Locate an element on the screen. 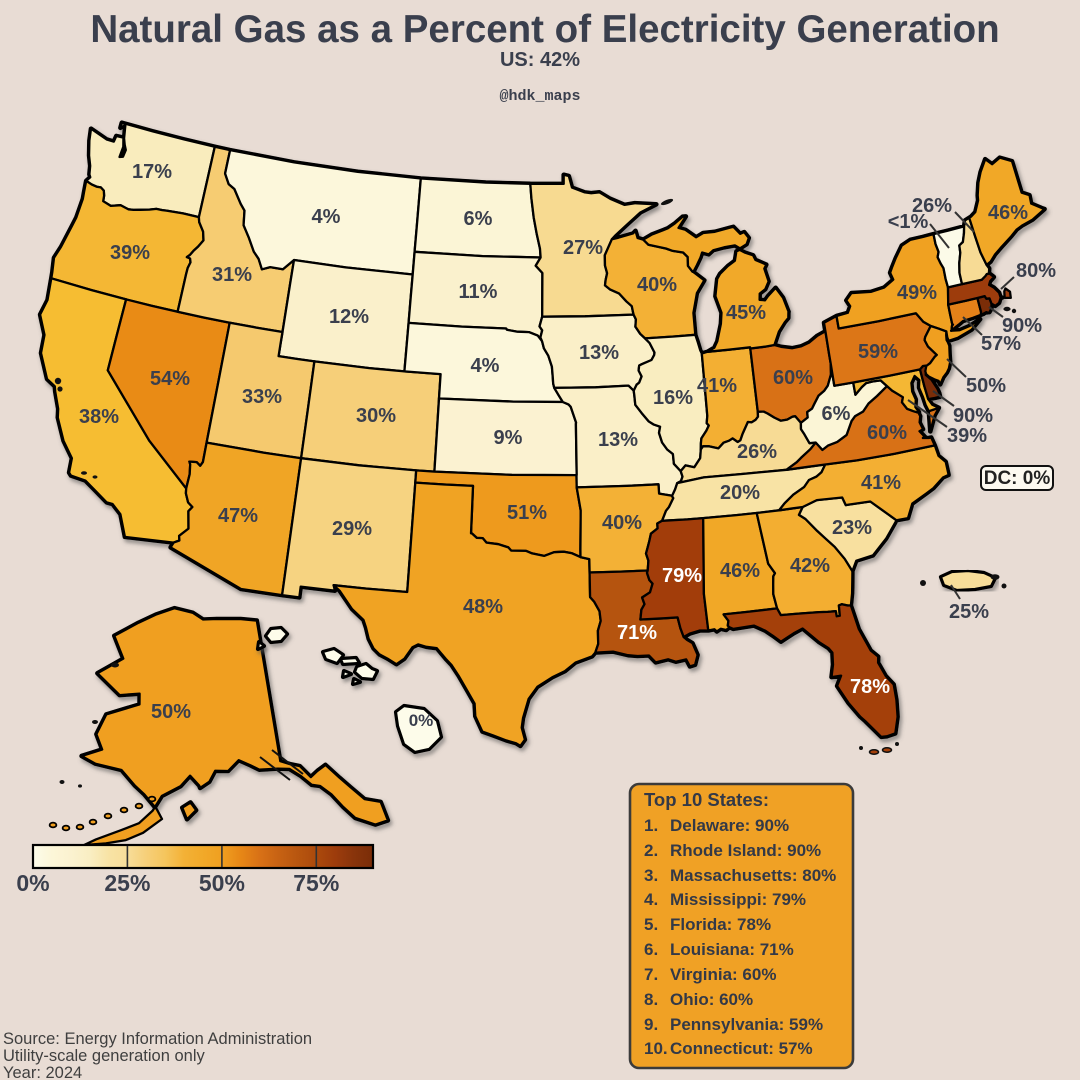 Image resolution: width=1080 pixels, height=1080 pixels. svg-text: Pennsylvania: 59% is located at coordinates (746, 1024).